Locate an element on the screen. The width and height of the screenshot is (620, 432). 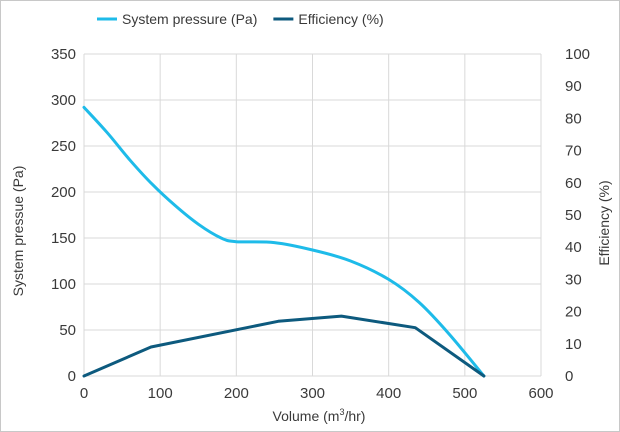
y-right-tick-label: 60 is located at coordinates (573, 183).